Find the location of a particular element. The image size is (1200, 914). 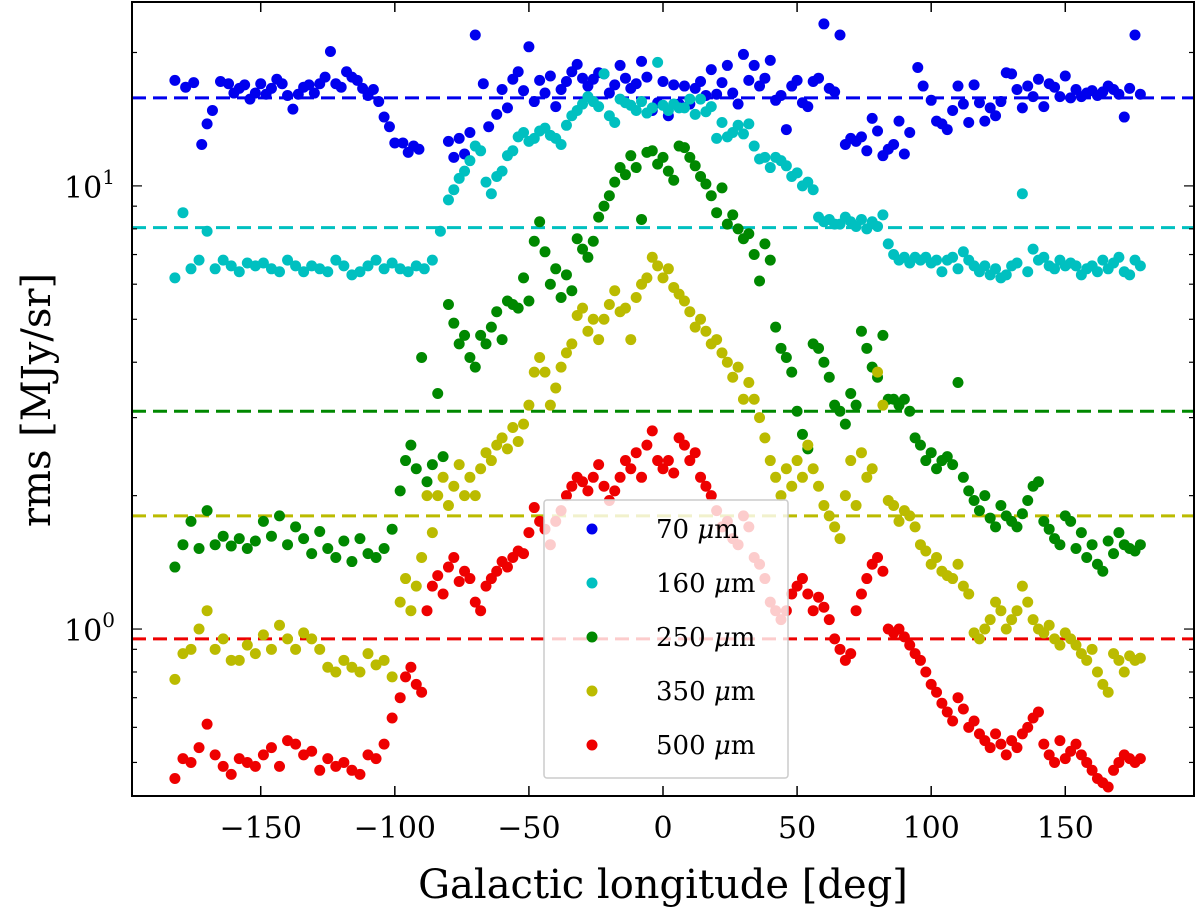

legend-wavelength: 350 is located at coordinates (685, 692).